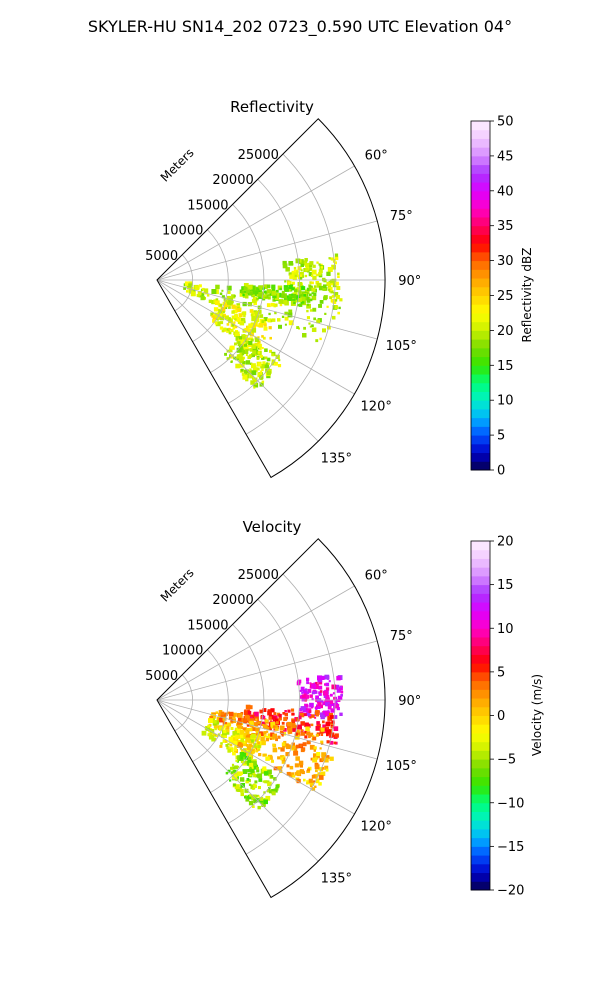 This screenshot has height=1000, width=600. I want to click on polar-grid, so click(270, 297).